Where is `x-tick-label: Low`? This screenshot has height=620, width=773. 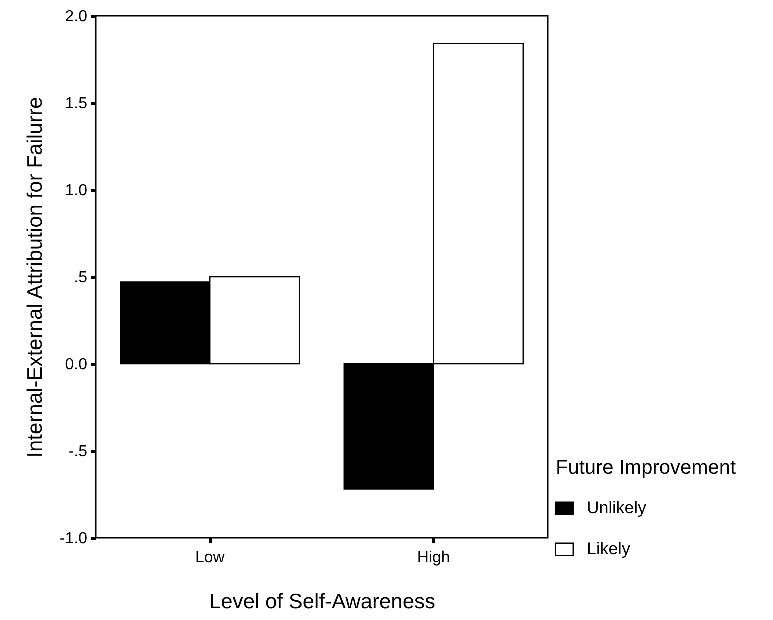
x-tick-label: Low is located at coordinates (210, 558).